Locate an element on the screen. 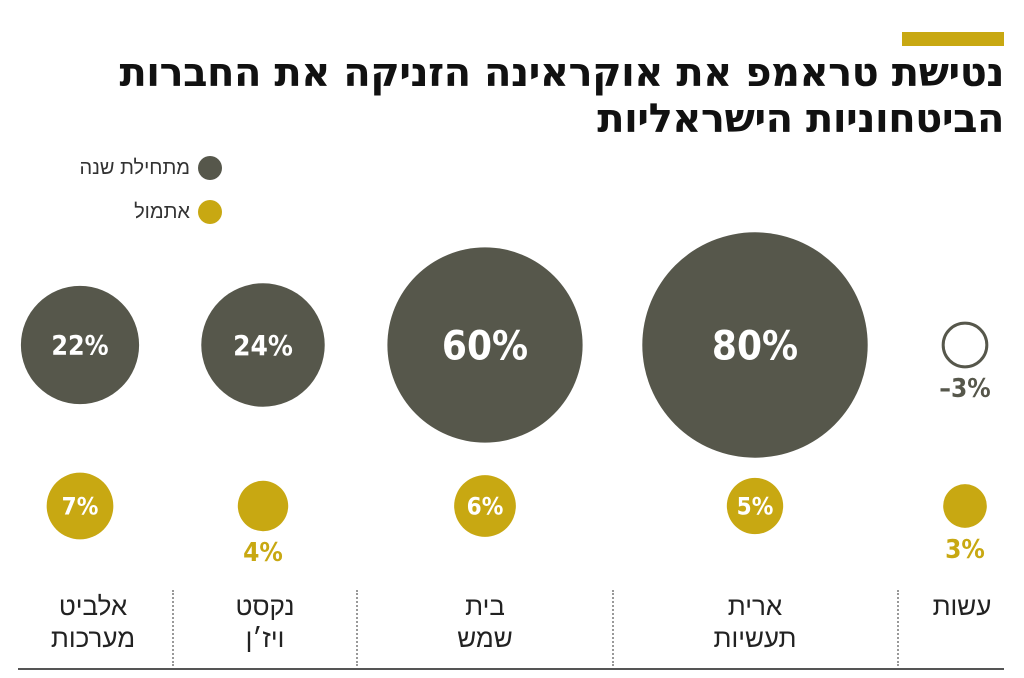 This screenshot has height=678, width=1024. bubble-yesterday-elbit is located at coordinates (80, 506).